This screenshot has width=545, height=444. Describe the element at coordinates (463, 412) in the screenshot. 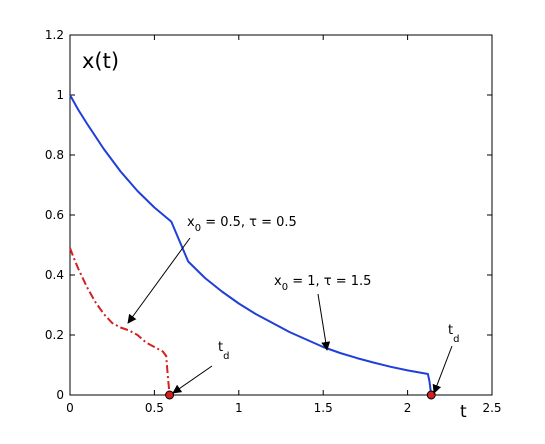

I see `x-axis-label: t` at that location.